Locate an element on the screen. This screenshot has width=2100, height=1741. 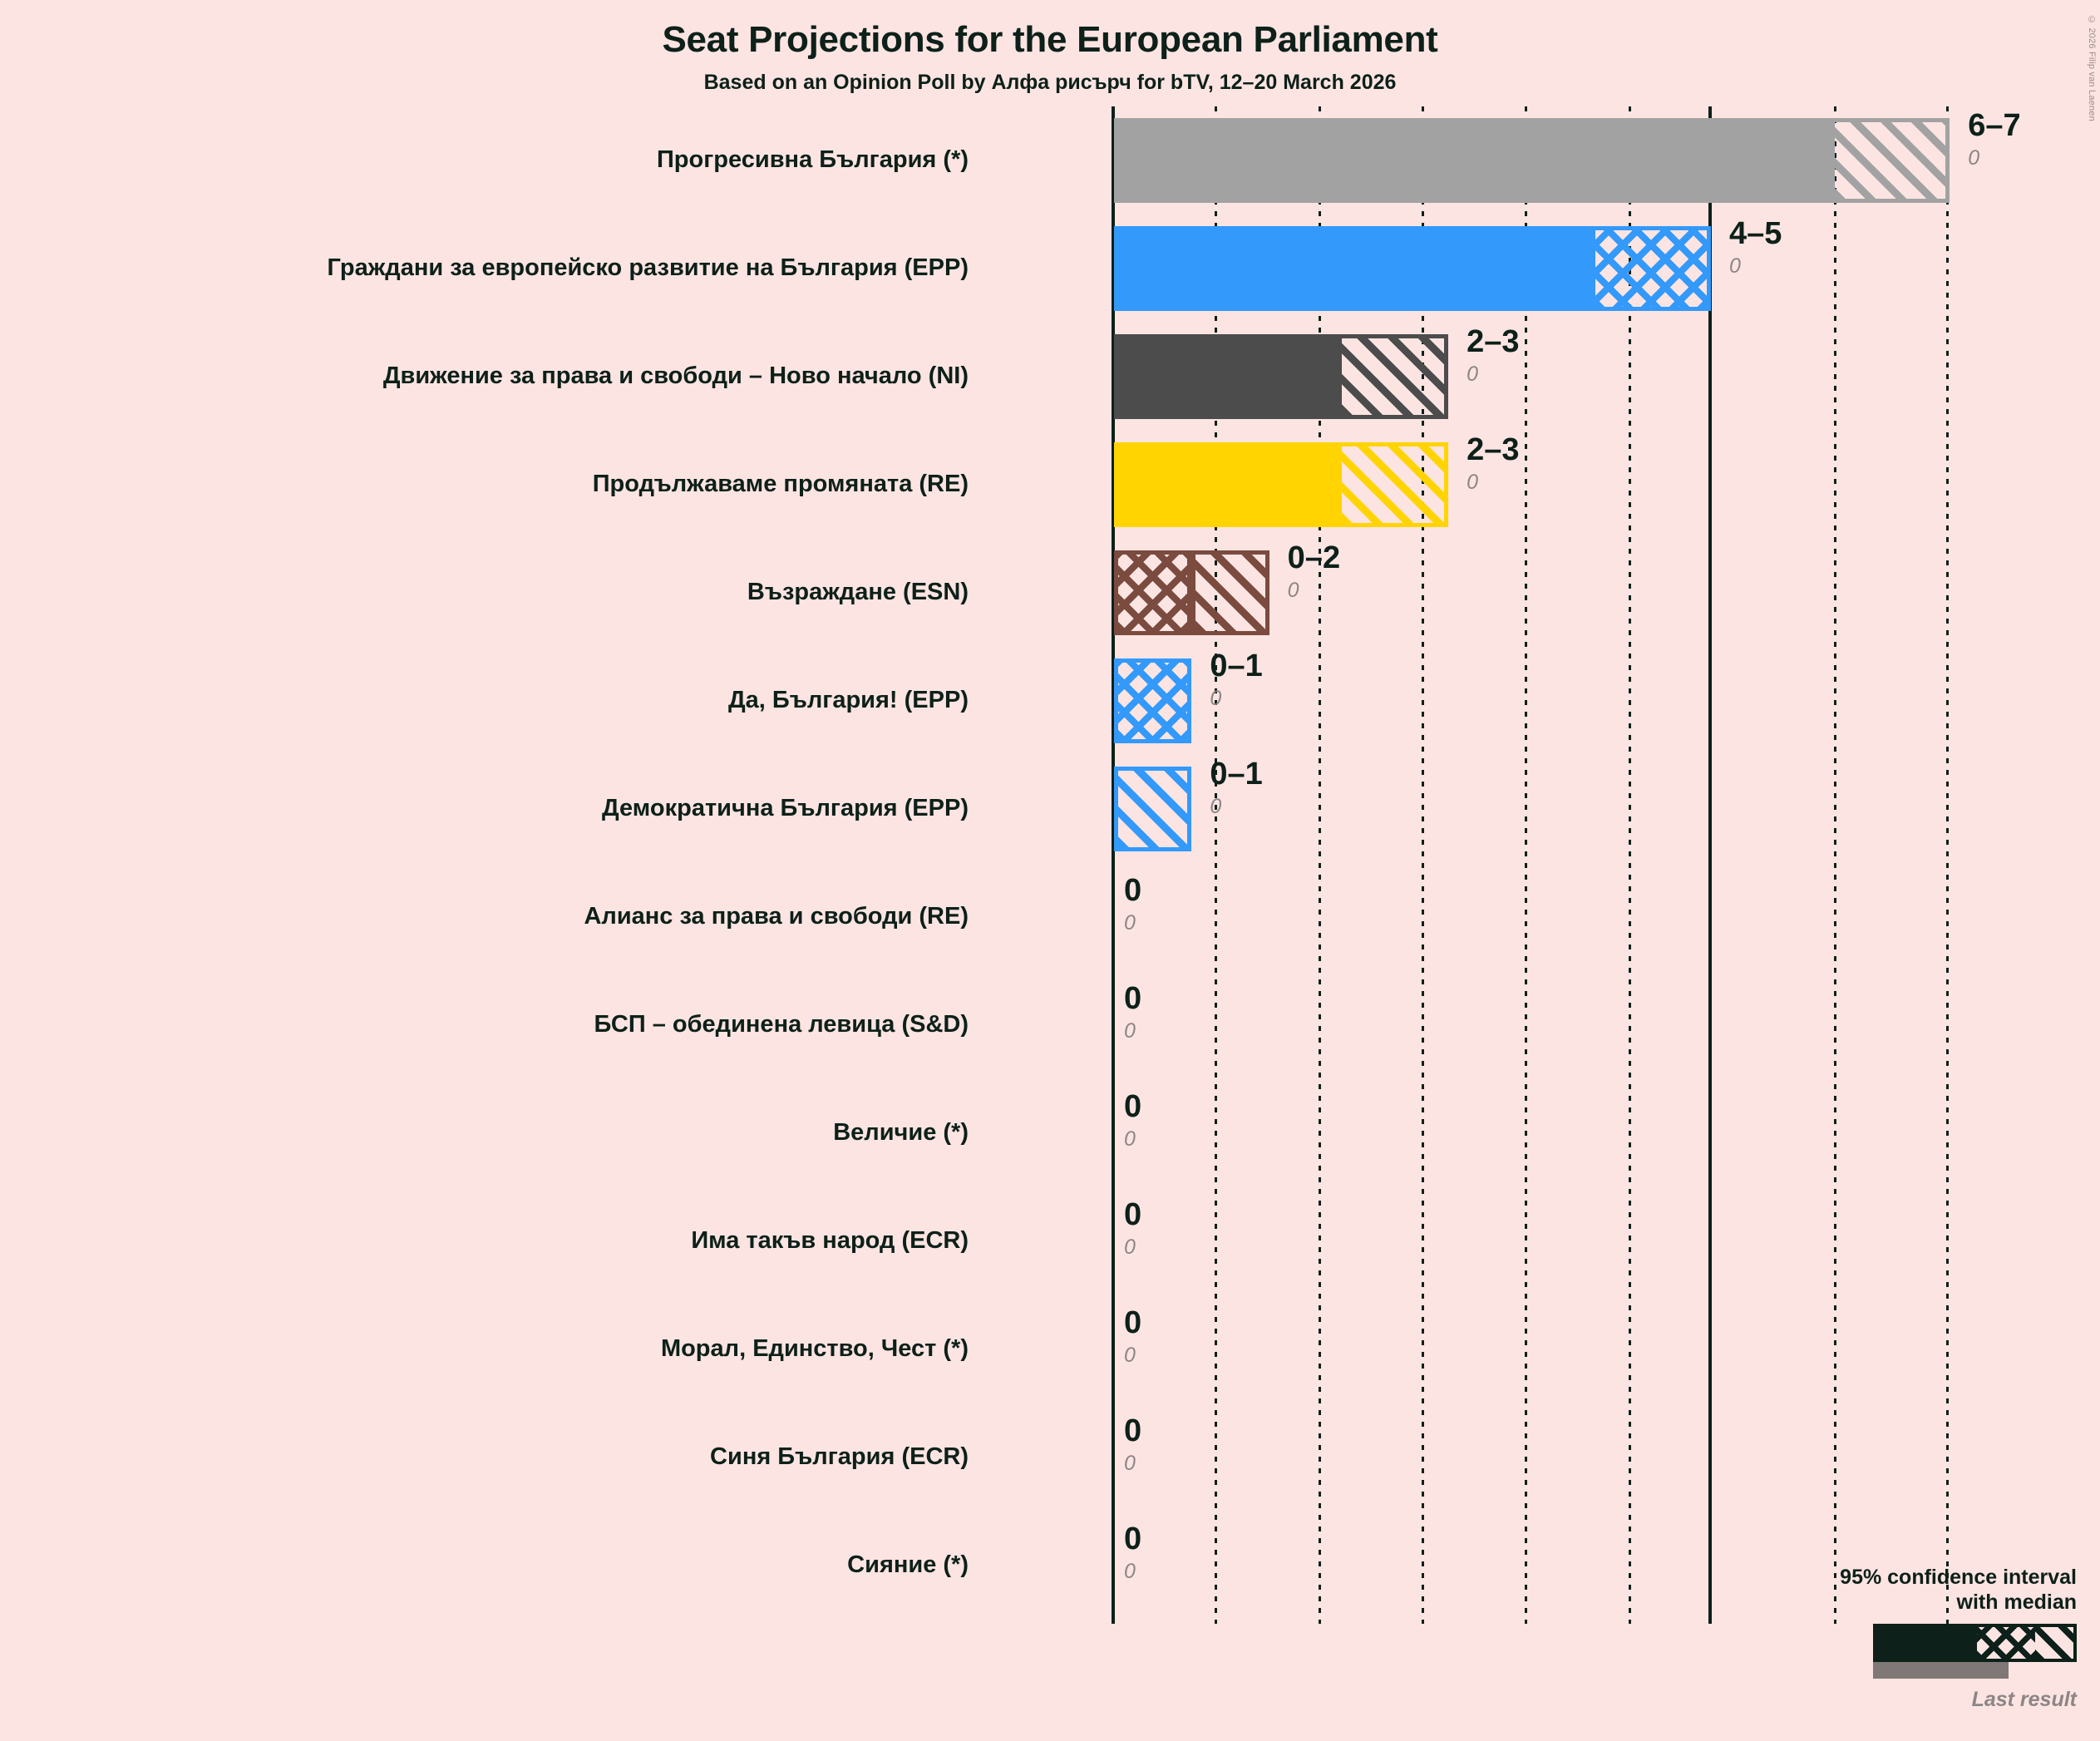
legend-median-segment is located at coordinates (1925, 1642).